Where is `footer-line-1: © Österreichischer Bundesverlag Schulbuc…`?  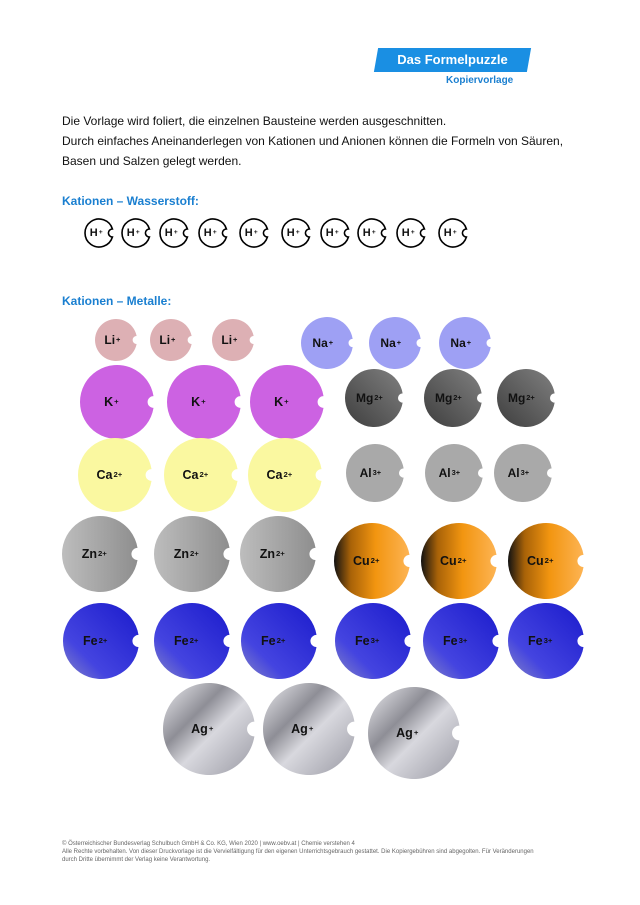 footer-line-1: © Österreichischer Bundesverlag Schulbuc… is located at coordinates (208, 844).